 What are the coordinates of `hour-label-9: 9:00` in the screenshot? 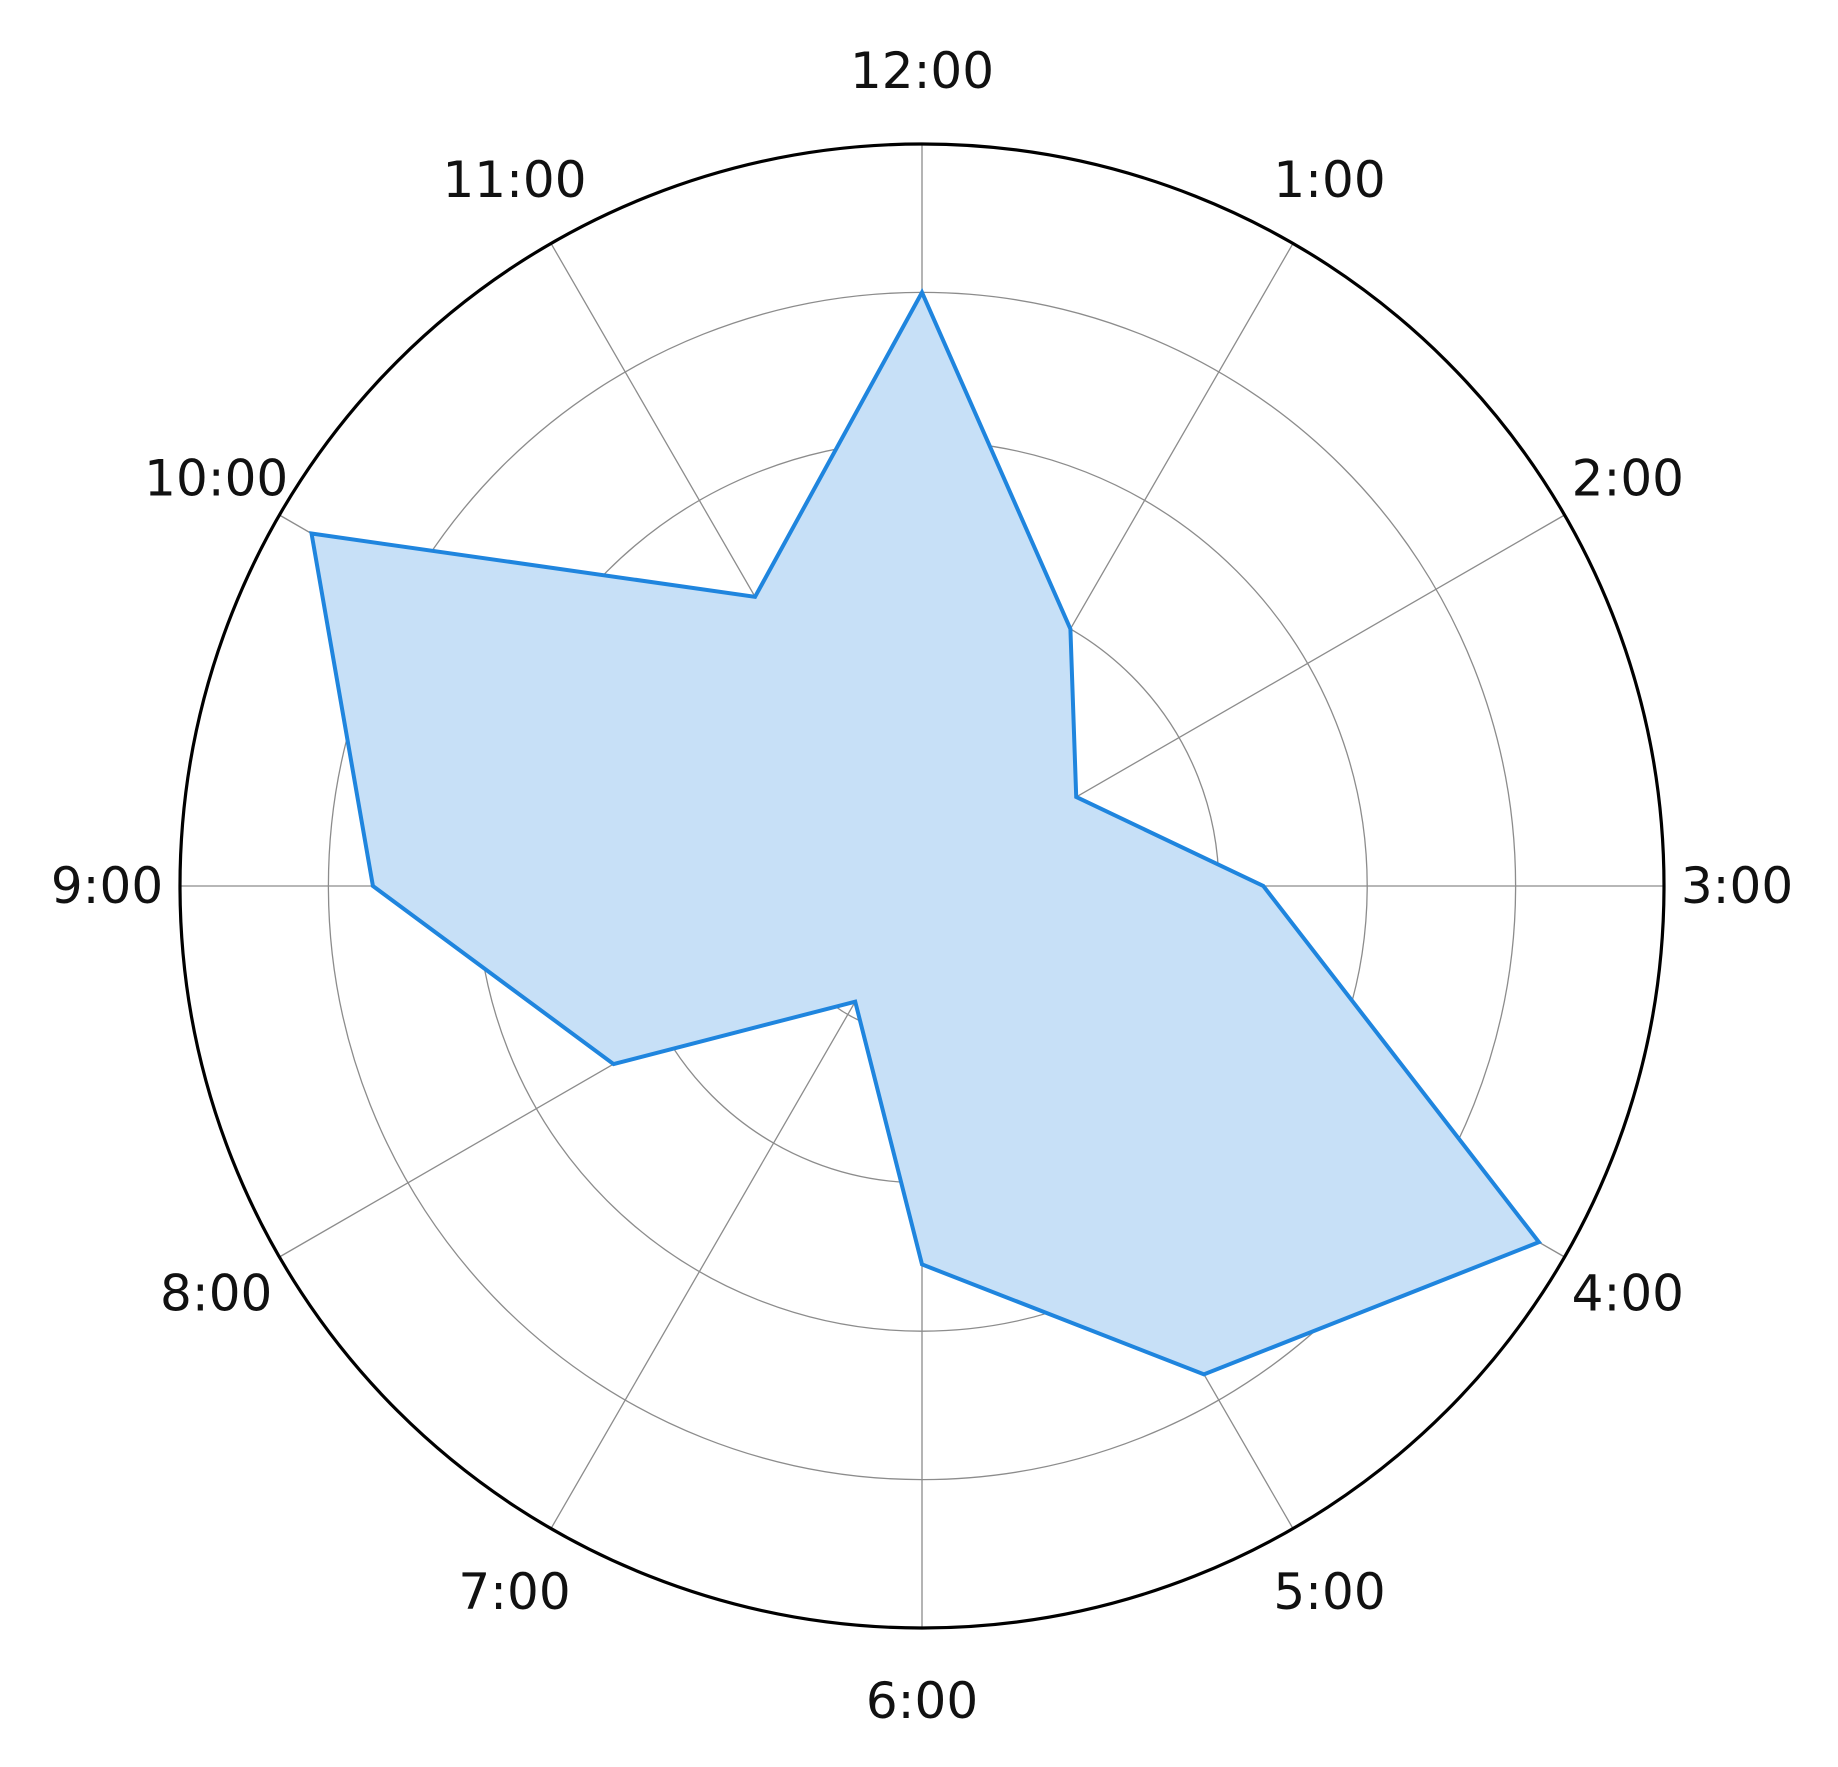 It's located at (107, 886).